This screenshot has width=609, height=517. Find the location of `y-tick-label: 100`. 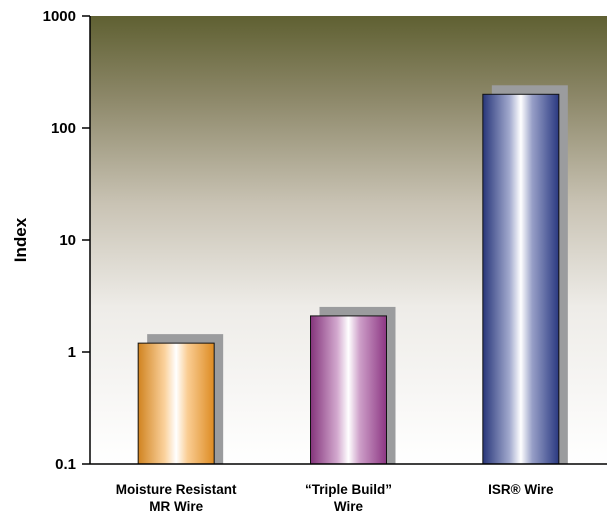

y-tick-label: 100 is located at coordinates (63, 128).